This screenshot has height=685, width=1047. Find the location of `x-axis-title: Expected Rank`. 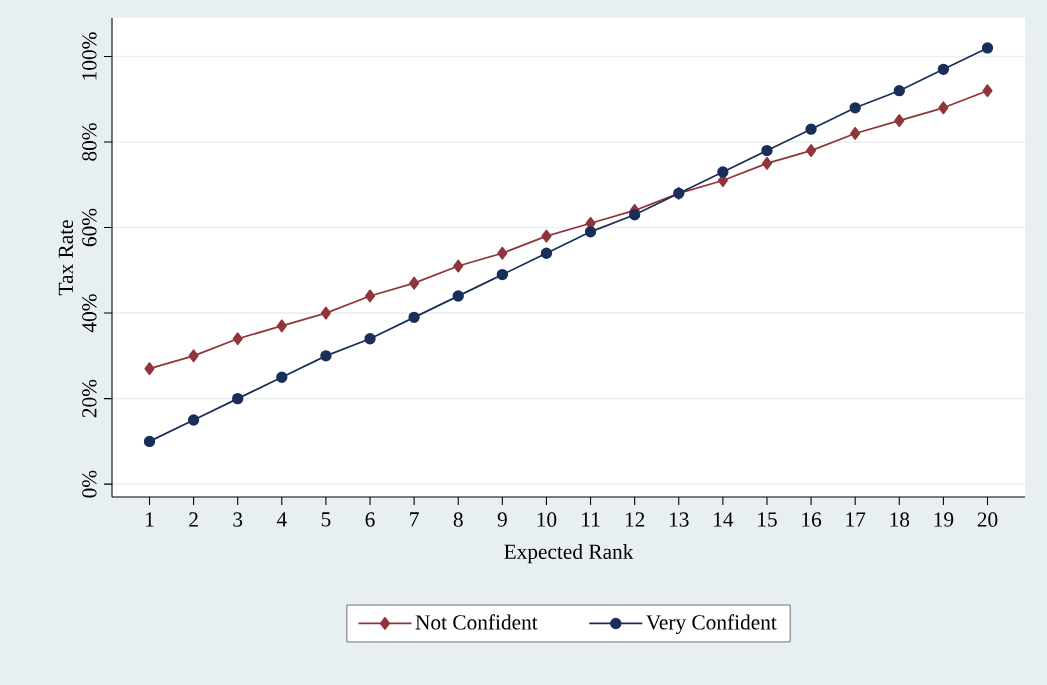

x-axis-title: Expected Rank is located at coordinates (569, 553).